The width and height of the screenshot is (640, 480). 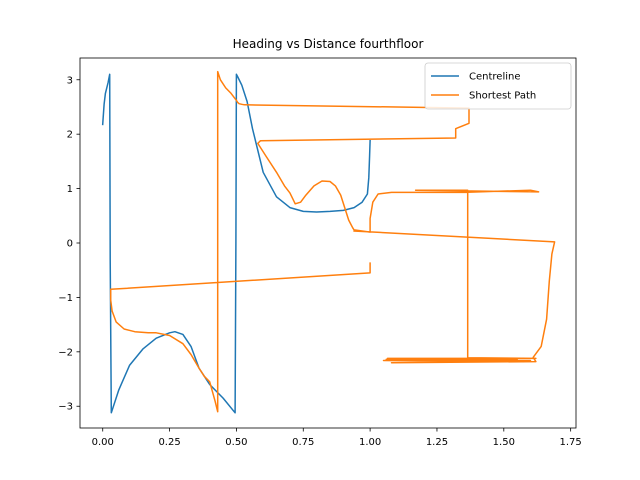 What do you see at coordinates (65, 352) in the screenshot?
I see `y-tick-label: −2` at bounding box center [65, 352].